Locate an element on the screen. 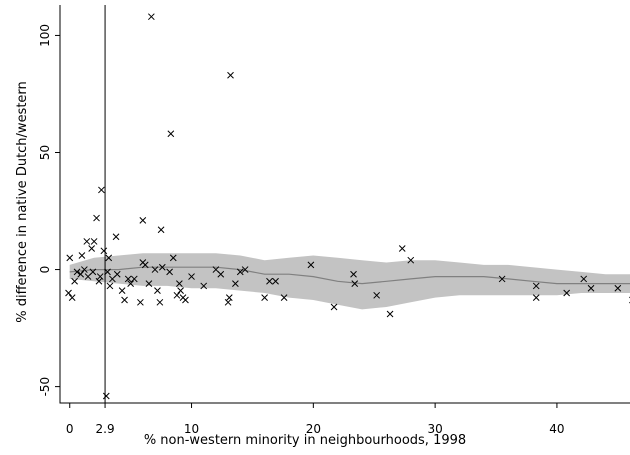 The height and width of the screenshot is (455, 630). fit-line is located at coordinates (349, 275).